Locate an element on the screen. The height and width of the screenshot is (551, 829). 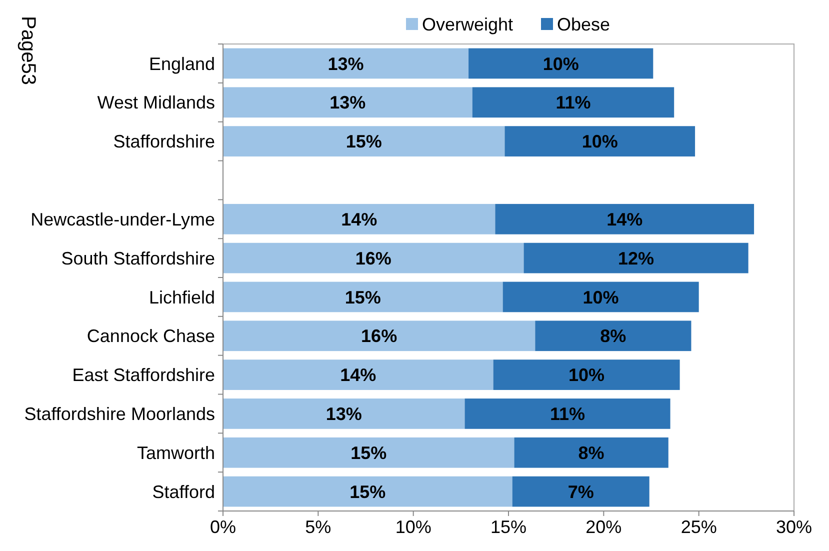
text: Page53 is located at coordinates (28, 50).